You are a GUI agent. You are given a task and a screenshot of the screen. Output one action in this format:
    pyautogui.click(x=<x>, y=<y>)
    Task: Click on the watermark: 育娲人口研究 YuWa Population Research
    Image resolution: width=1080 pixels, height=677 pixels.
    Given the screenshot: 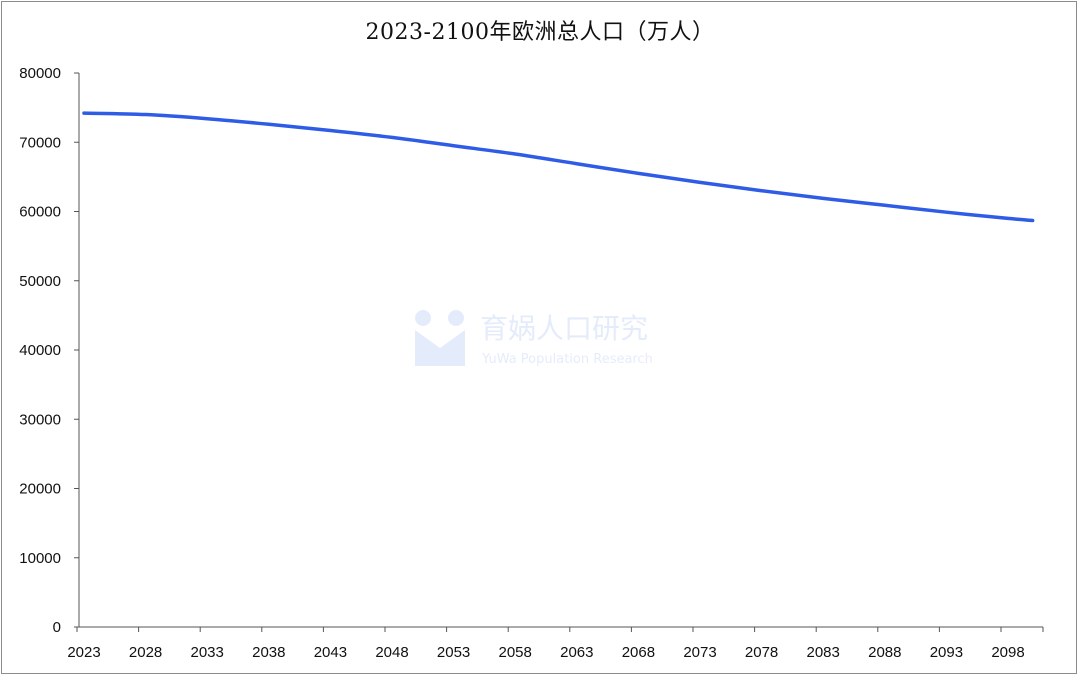 What is the action you would take?
    pyautogui.click(x=534, y=338)
    